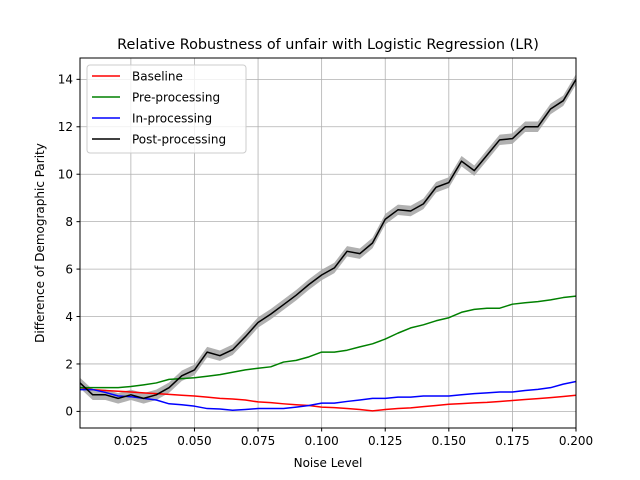  What do you see at coordinates (353, 438) in the screenshot?
I see `x-axis-ticks: 0.025 0.050 0.075 0.100 0.125 0.150 0.175 0.200` at bounding box center [353, 438].